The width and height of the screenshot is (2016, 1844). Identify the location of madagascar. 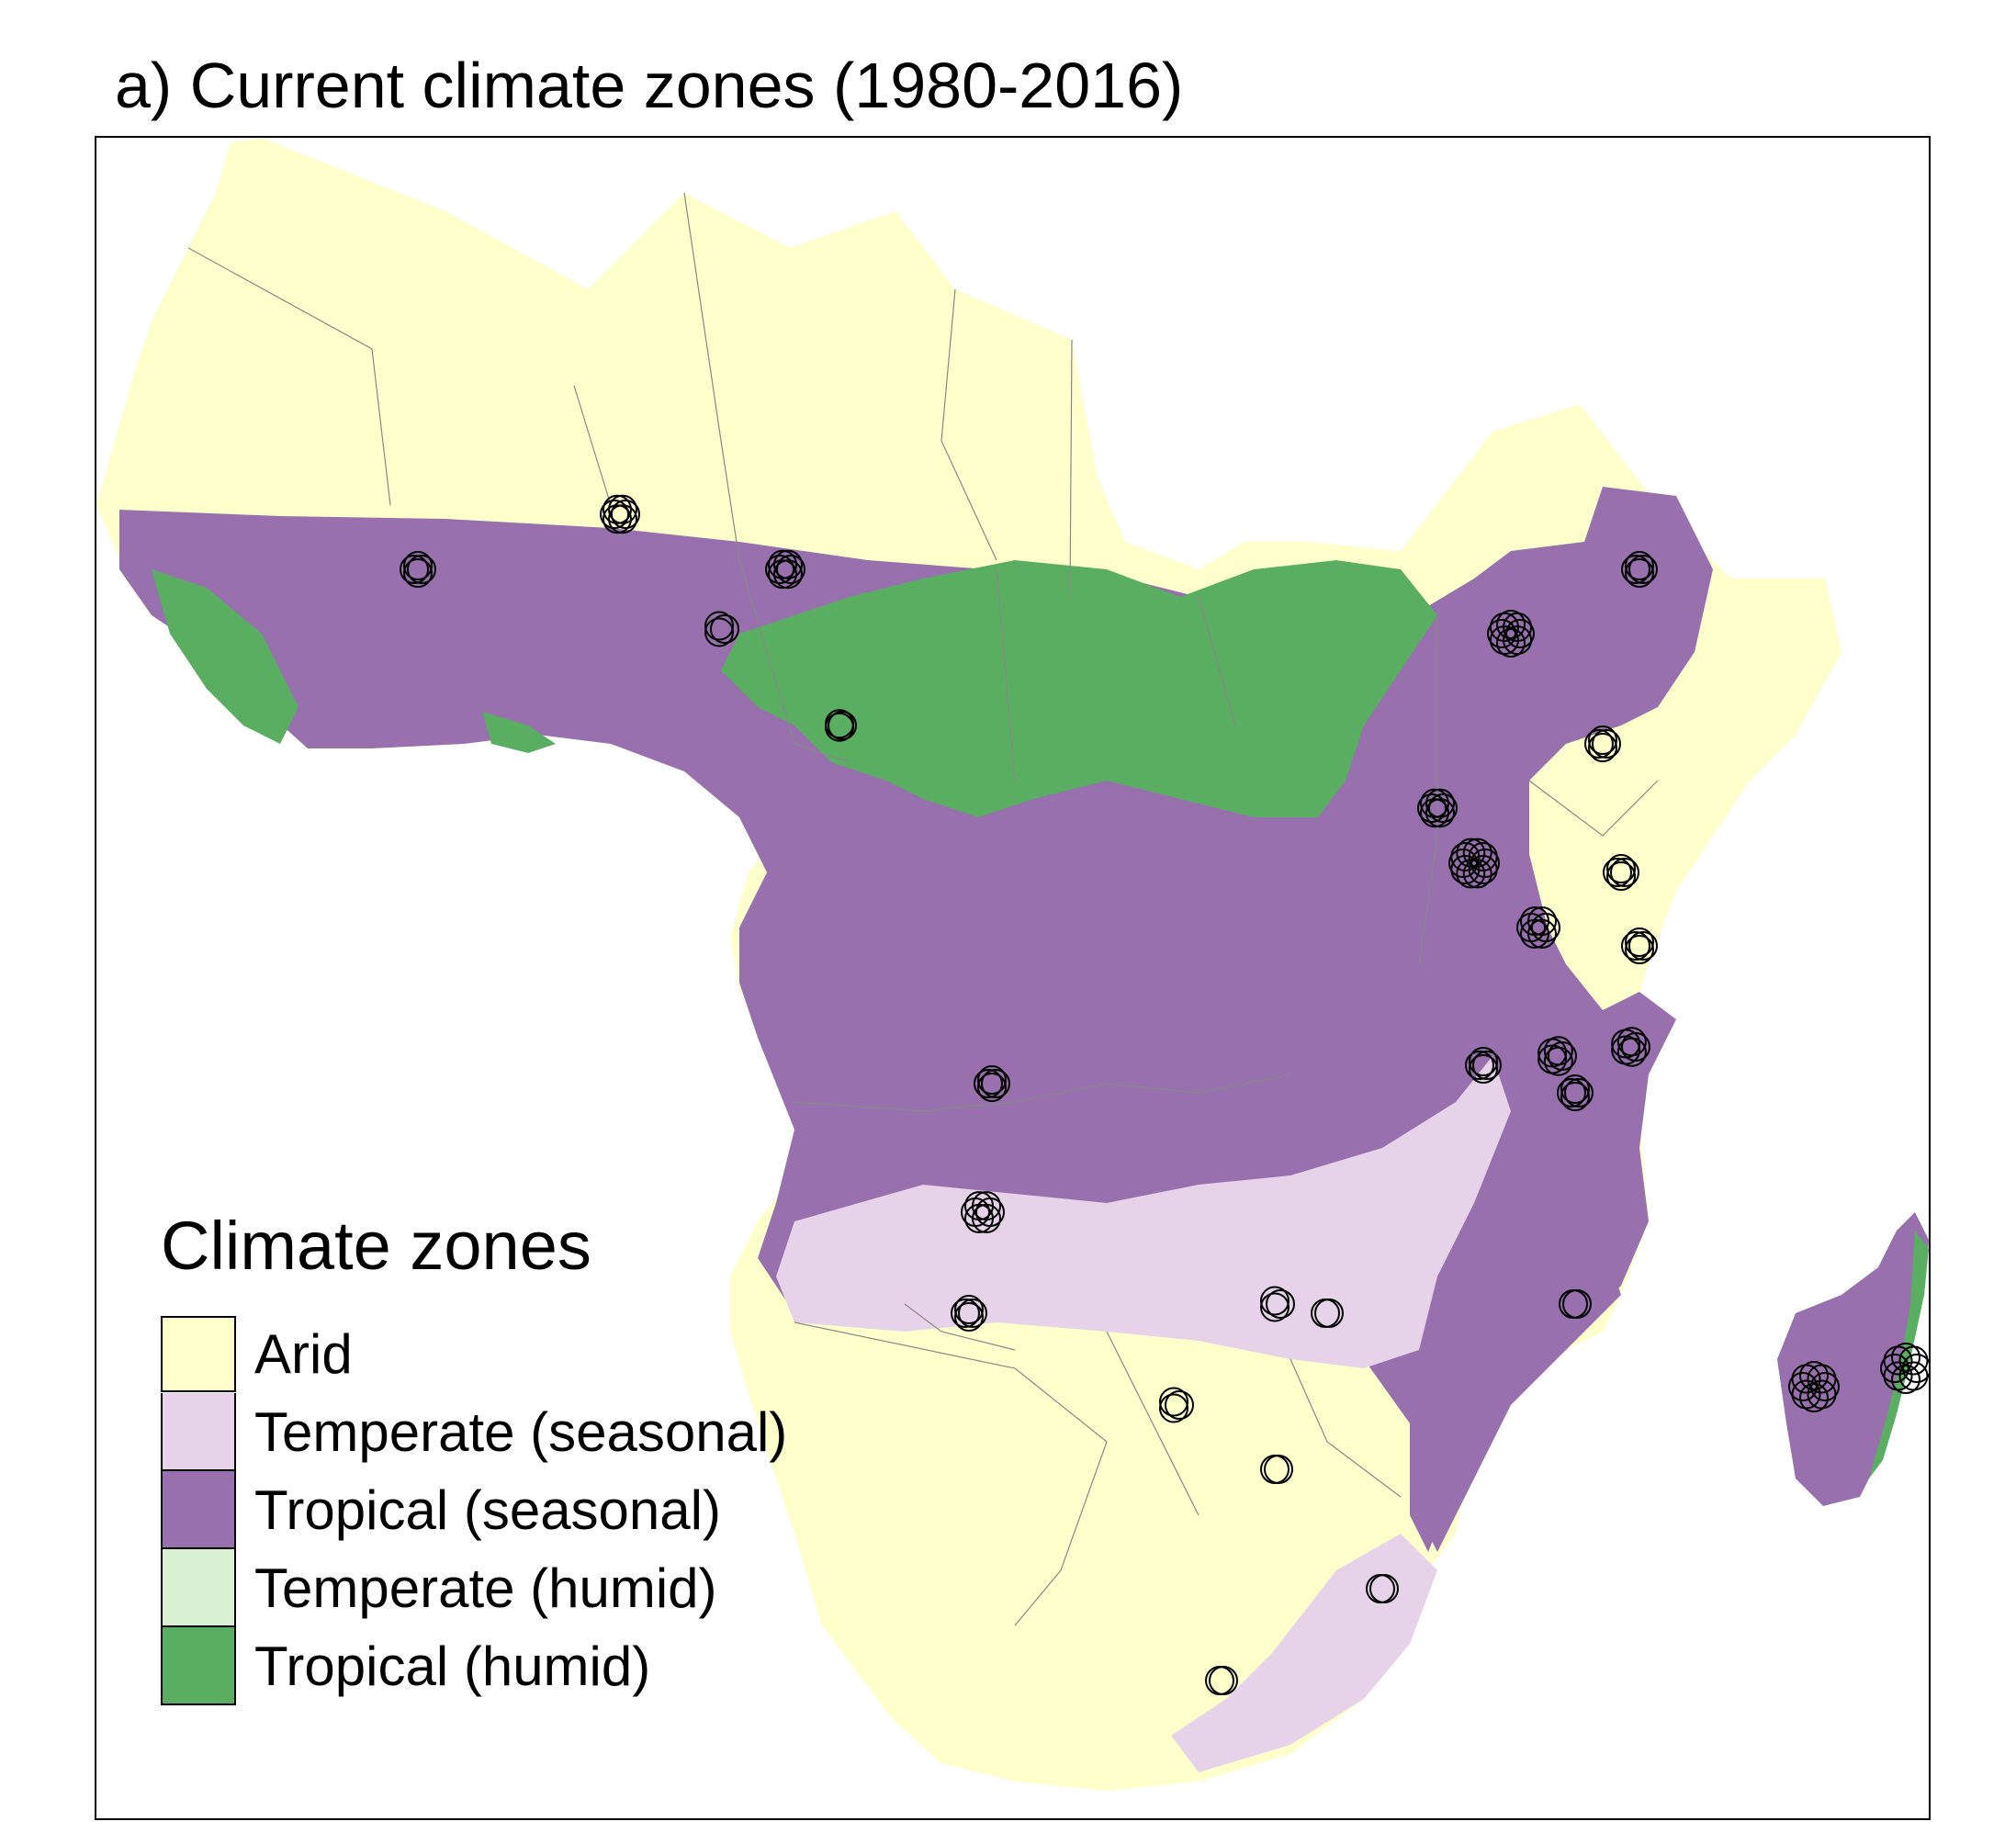
(1853, 1359).